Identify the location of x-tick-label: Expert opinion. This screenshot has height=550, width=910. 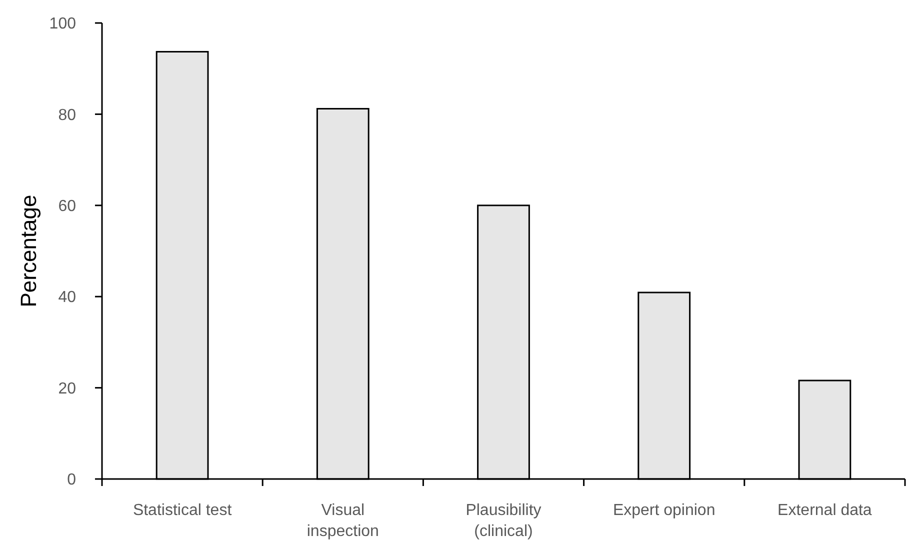
(664, 510).